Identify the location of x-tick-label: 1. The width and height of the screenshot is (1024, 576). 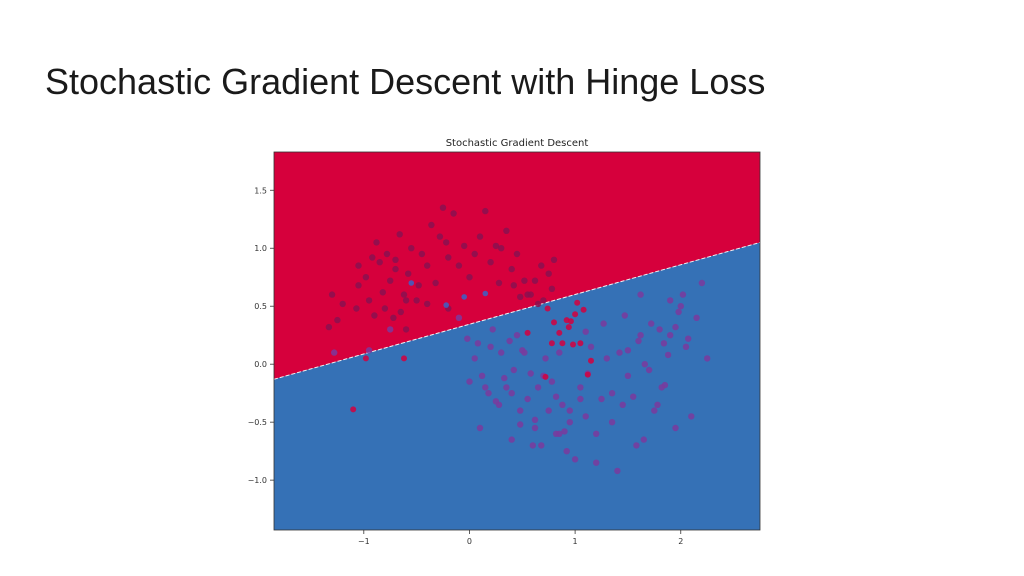
(575, 541).